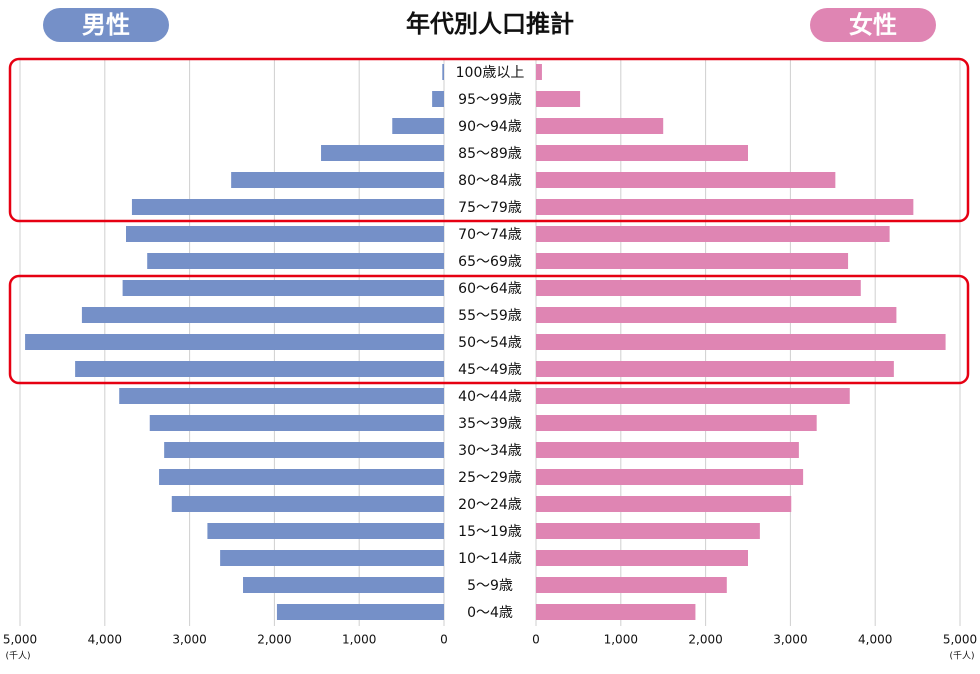 Image resolution: width=980 pixels, height=674 pixels. What do you see at coordinates (490, 559) in the screenshot?
I see `category-label: 10～14歳` at bounding box center [490, 559].